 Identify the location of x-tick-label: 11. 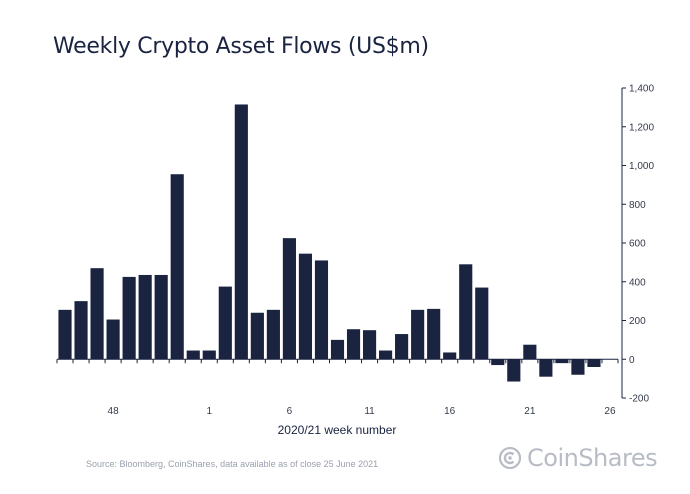
(369, 411).